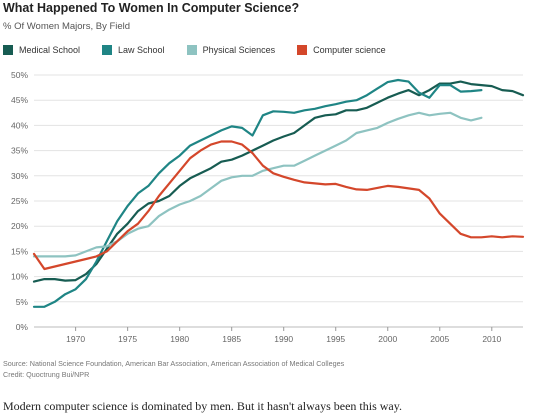 The width and height of the screenshot is (535, 418). What do you see at coordinates (19, 151) in the screenshot?
I see `y-tick-label: 35%` at bounding box center [19, 151].